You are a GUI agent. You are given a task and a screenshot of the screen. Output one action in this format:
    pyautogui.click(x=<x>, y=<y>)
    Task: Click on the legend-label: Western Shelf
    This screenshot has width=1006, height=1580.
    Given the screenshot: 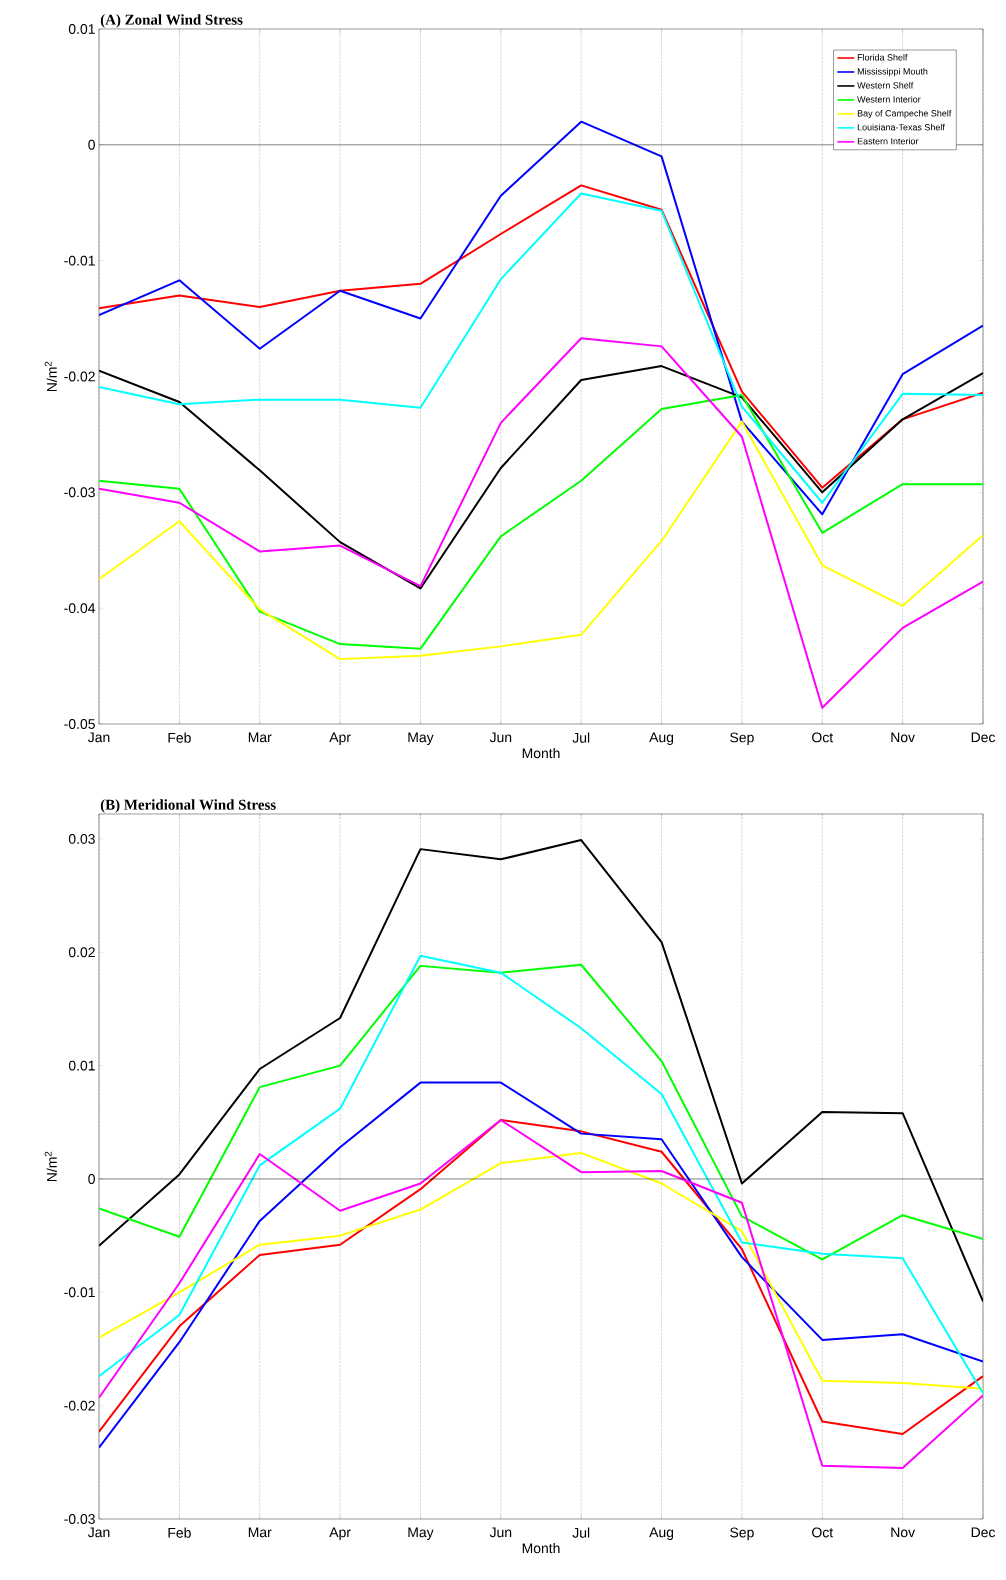 What is the action you would take?
    pyautogui.click(x=885, y=85)
    